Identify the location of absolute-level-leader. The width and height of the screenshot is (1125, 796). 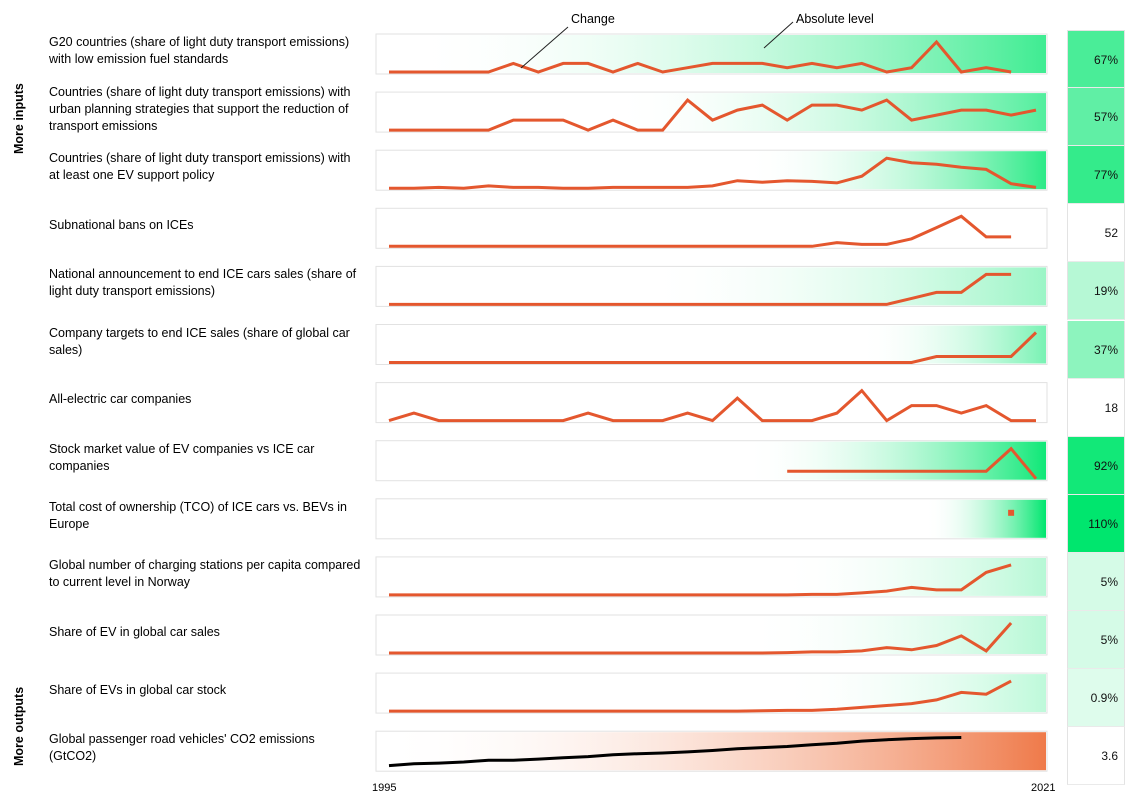
(778, 35).